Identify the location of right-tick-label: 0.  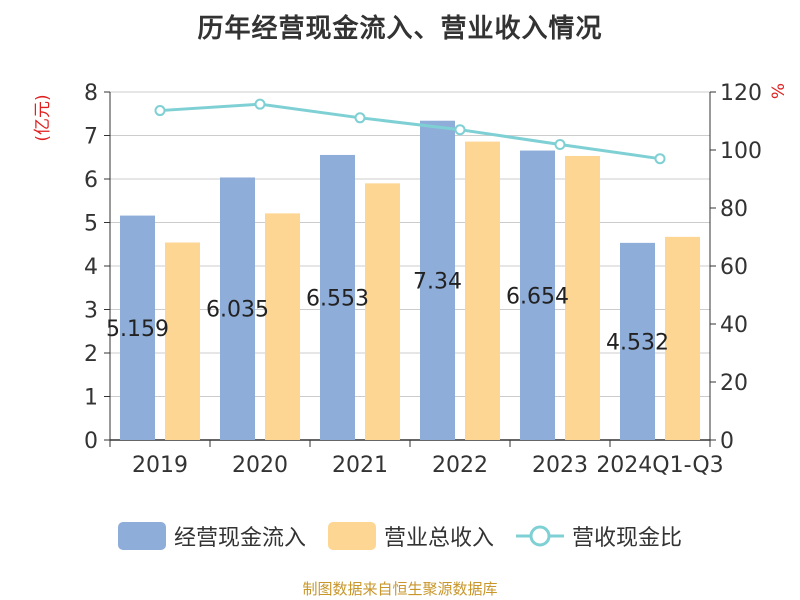
(727, 441).